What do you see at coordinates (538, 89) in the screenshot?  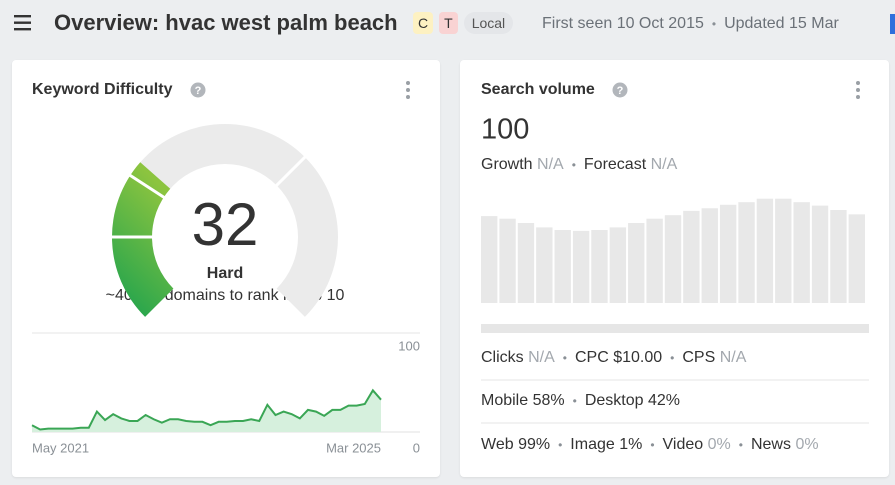 I see `card-title: Search volume` at bounding box center [538, 89].